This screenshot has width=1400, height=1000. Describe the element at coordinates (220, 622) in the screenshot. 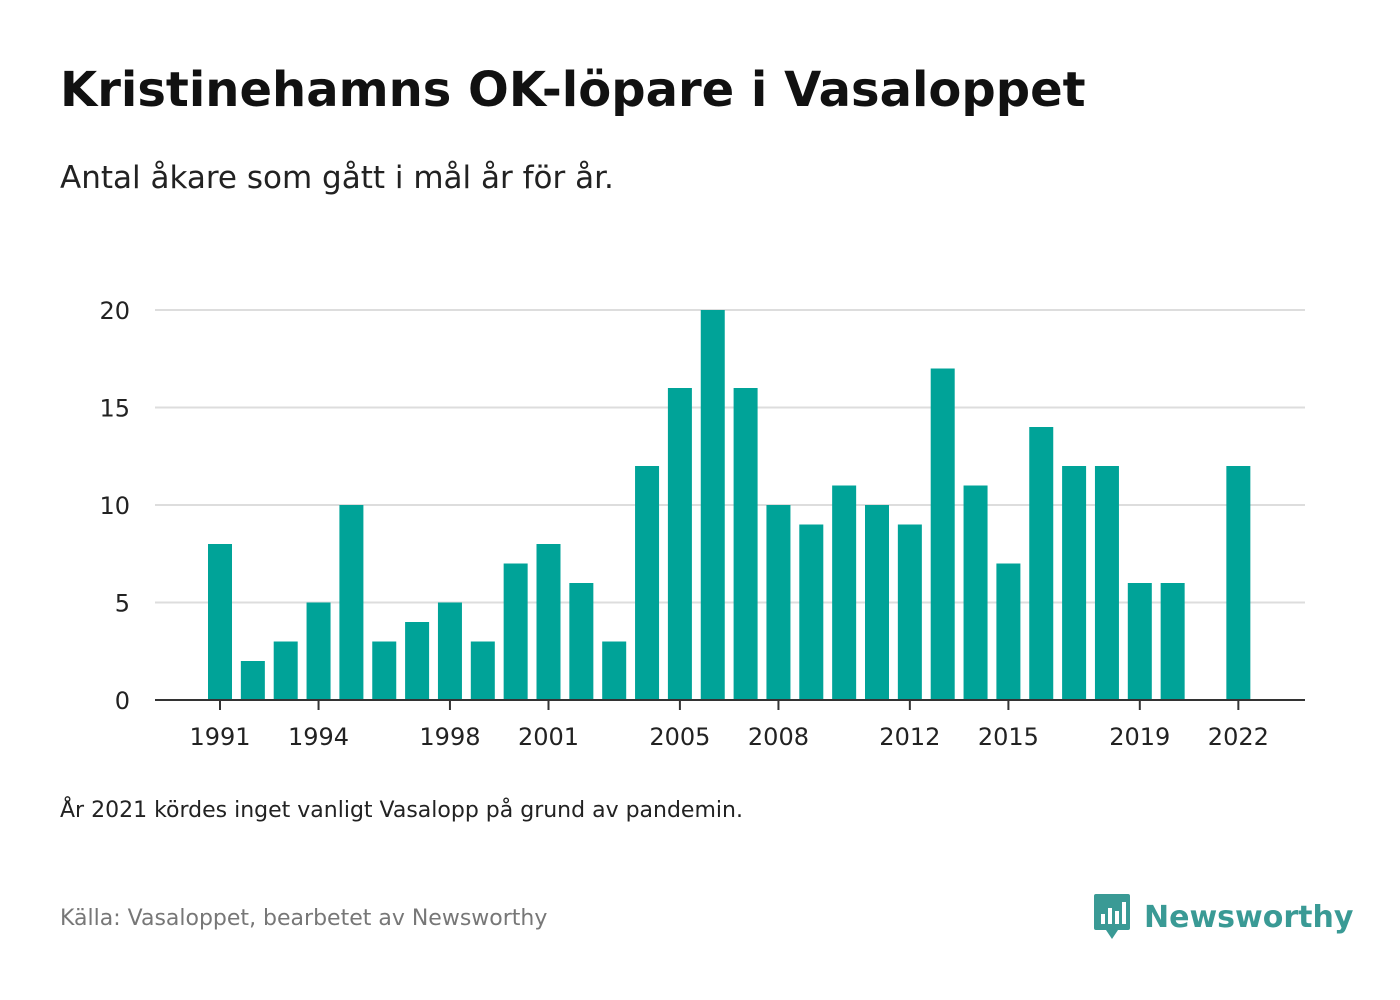

I see `bar-1991` at that location.